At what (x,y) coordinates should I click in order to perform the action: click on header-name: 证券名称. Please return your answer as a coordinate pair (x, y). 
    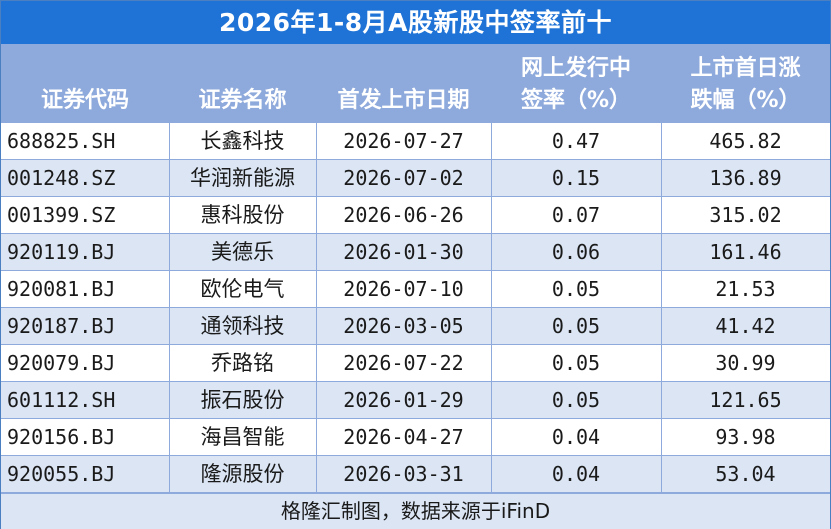
    Looking at the image, I should click on (242, 100).